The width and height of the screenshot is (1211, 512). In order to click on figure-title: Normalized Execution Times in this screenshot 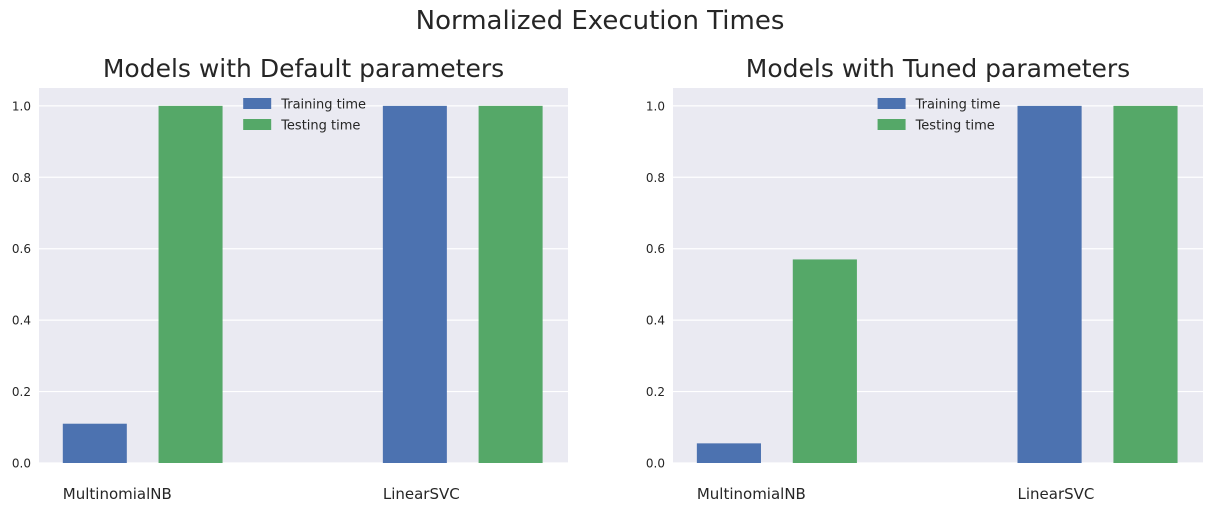, I will do `click(600, 21)`.